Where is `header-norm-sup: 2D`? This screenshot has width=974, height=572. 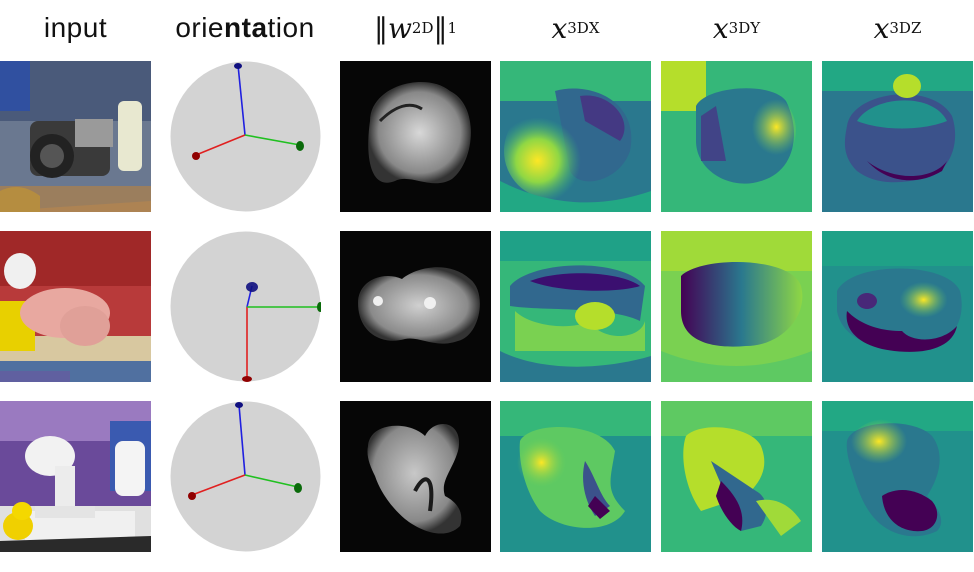
header-norm-sup: 2D is located at coordinates (422, 28).